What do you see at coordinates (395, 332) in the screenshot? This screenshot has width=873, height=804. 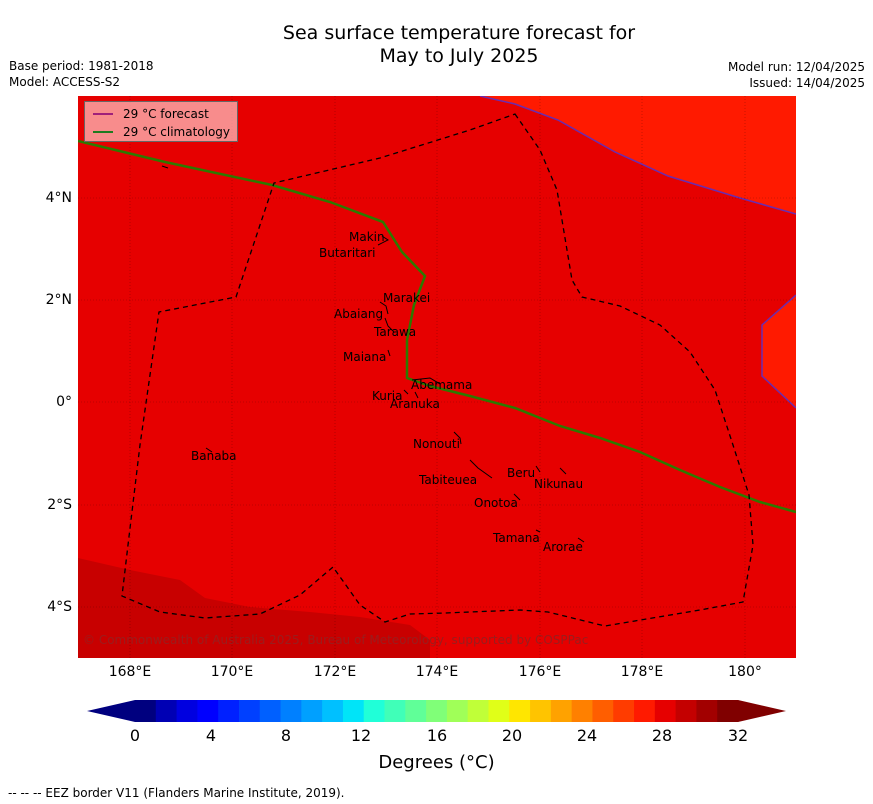 I see `island-label-tarawa: Tarawa` at bounding box center [395, 332].